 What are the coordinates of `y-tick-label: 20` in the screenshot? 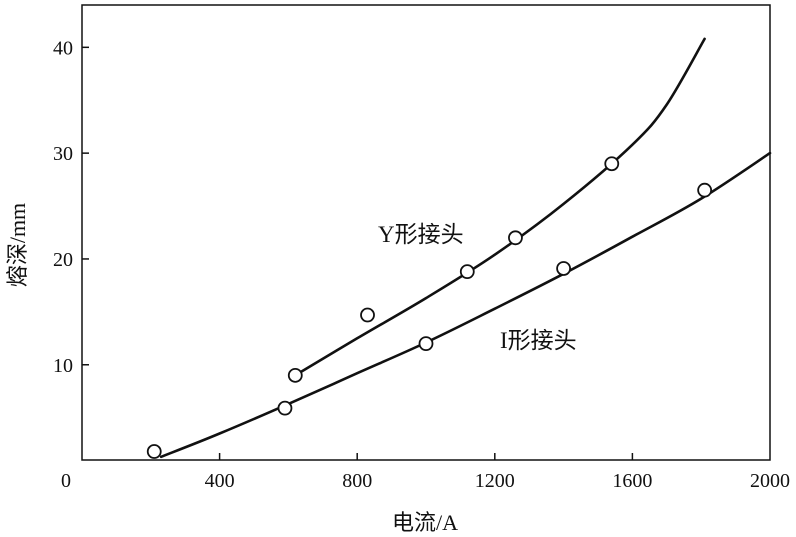 It's located at (63, 260).